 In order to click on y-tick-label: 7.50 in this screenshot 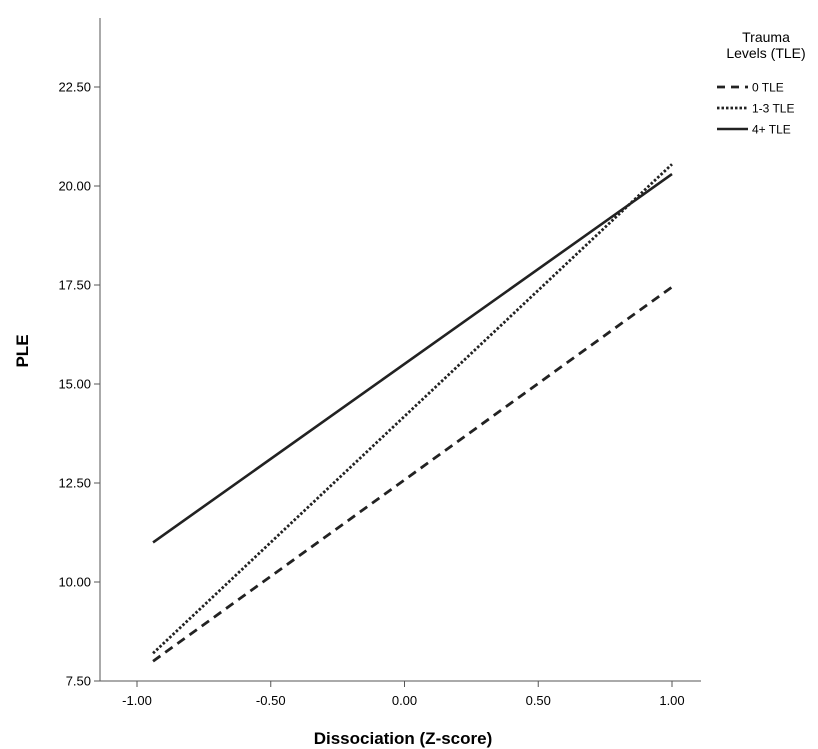, I will do `click(78, 681)`.